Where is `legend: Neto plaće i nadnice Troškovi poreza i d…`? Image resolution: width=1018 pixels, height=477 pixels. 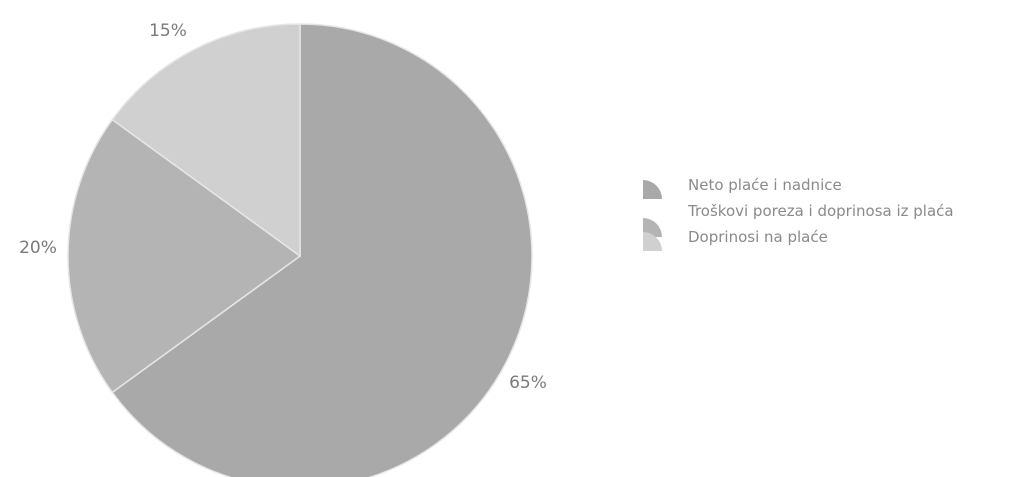
legend: Neto plaće i nadnice Troškovi poreza i d… is located at coordinates (827, 215).